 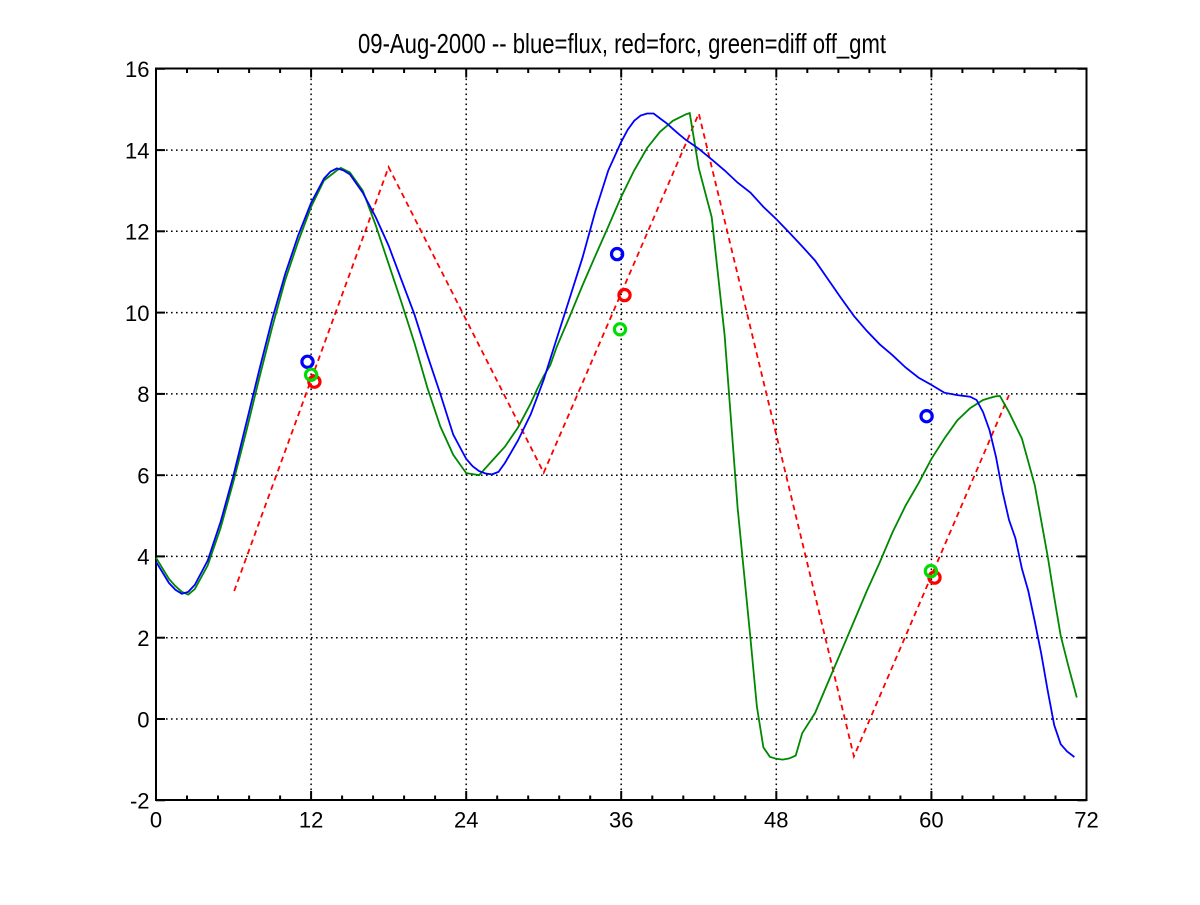 What do you see at coordinates (143, 394) in the screenshot?
I see `svg-text: 8` at bounding box center [143, 394].